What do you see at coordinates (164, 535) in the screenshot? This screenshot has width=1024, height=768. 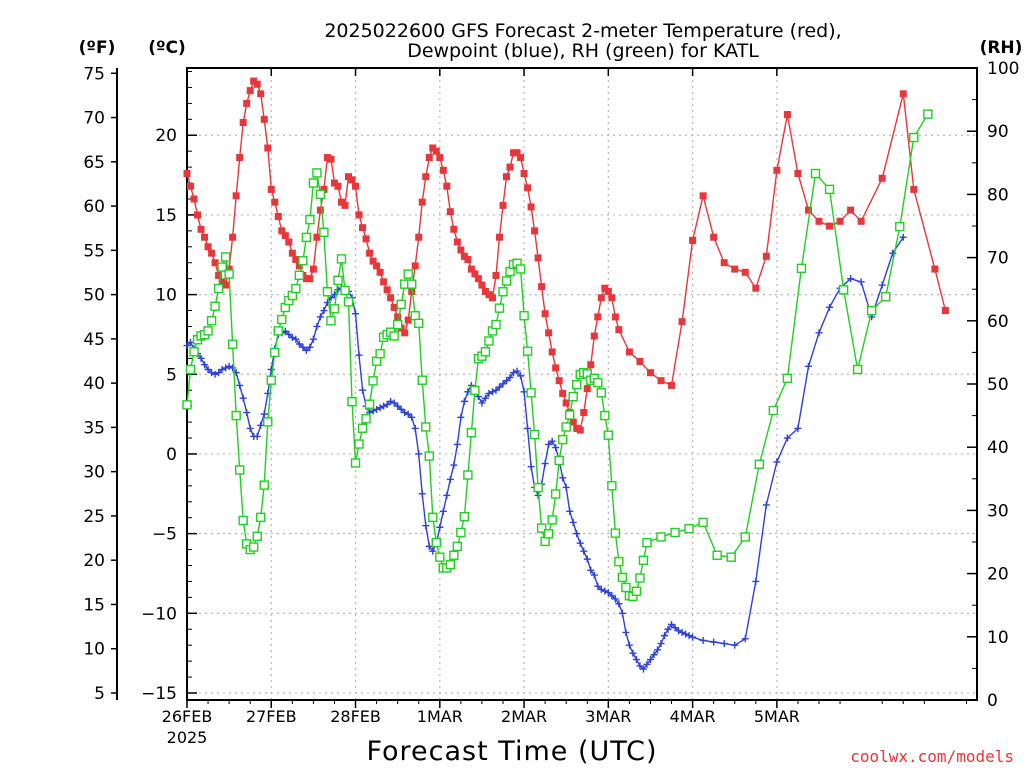 I see `celsius-tick-label: −5` at bounding box center [164, 535].